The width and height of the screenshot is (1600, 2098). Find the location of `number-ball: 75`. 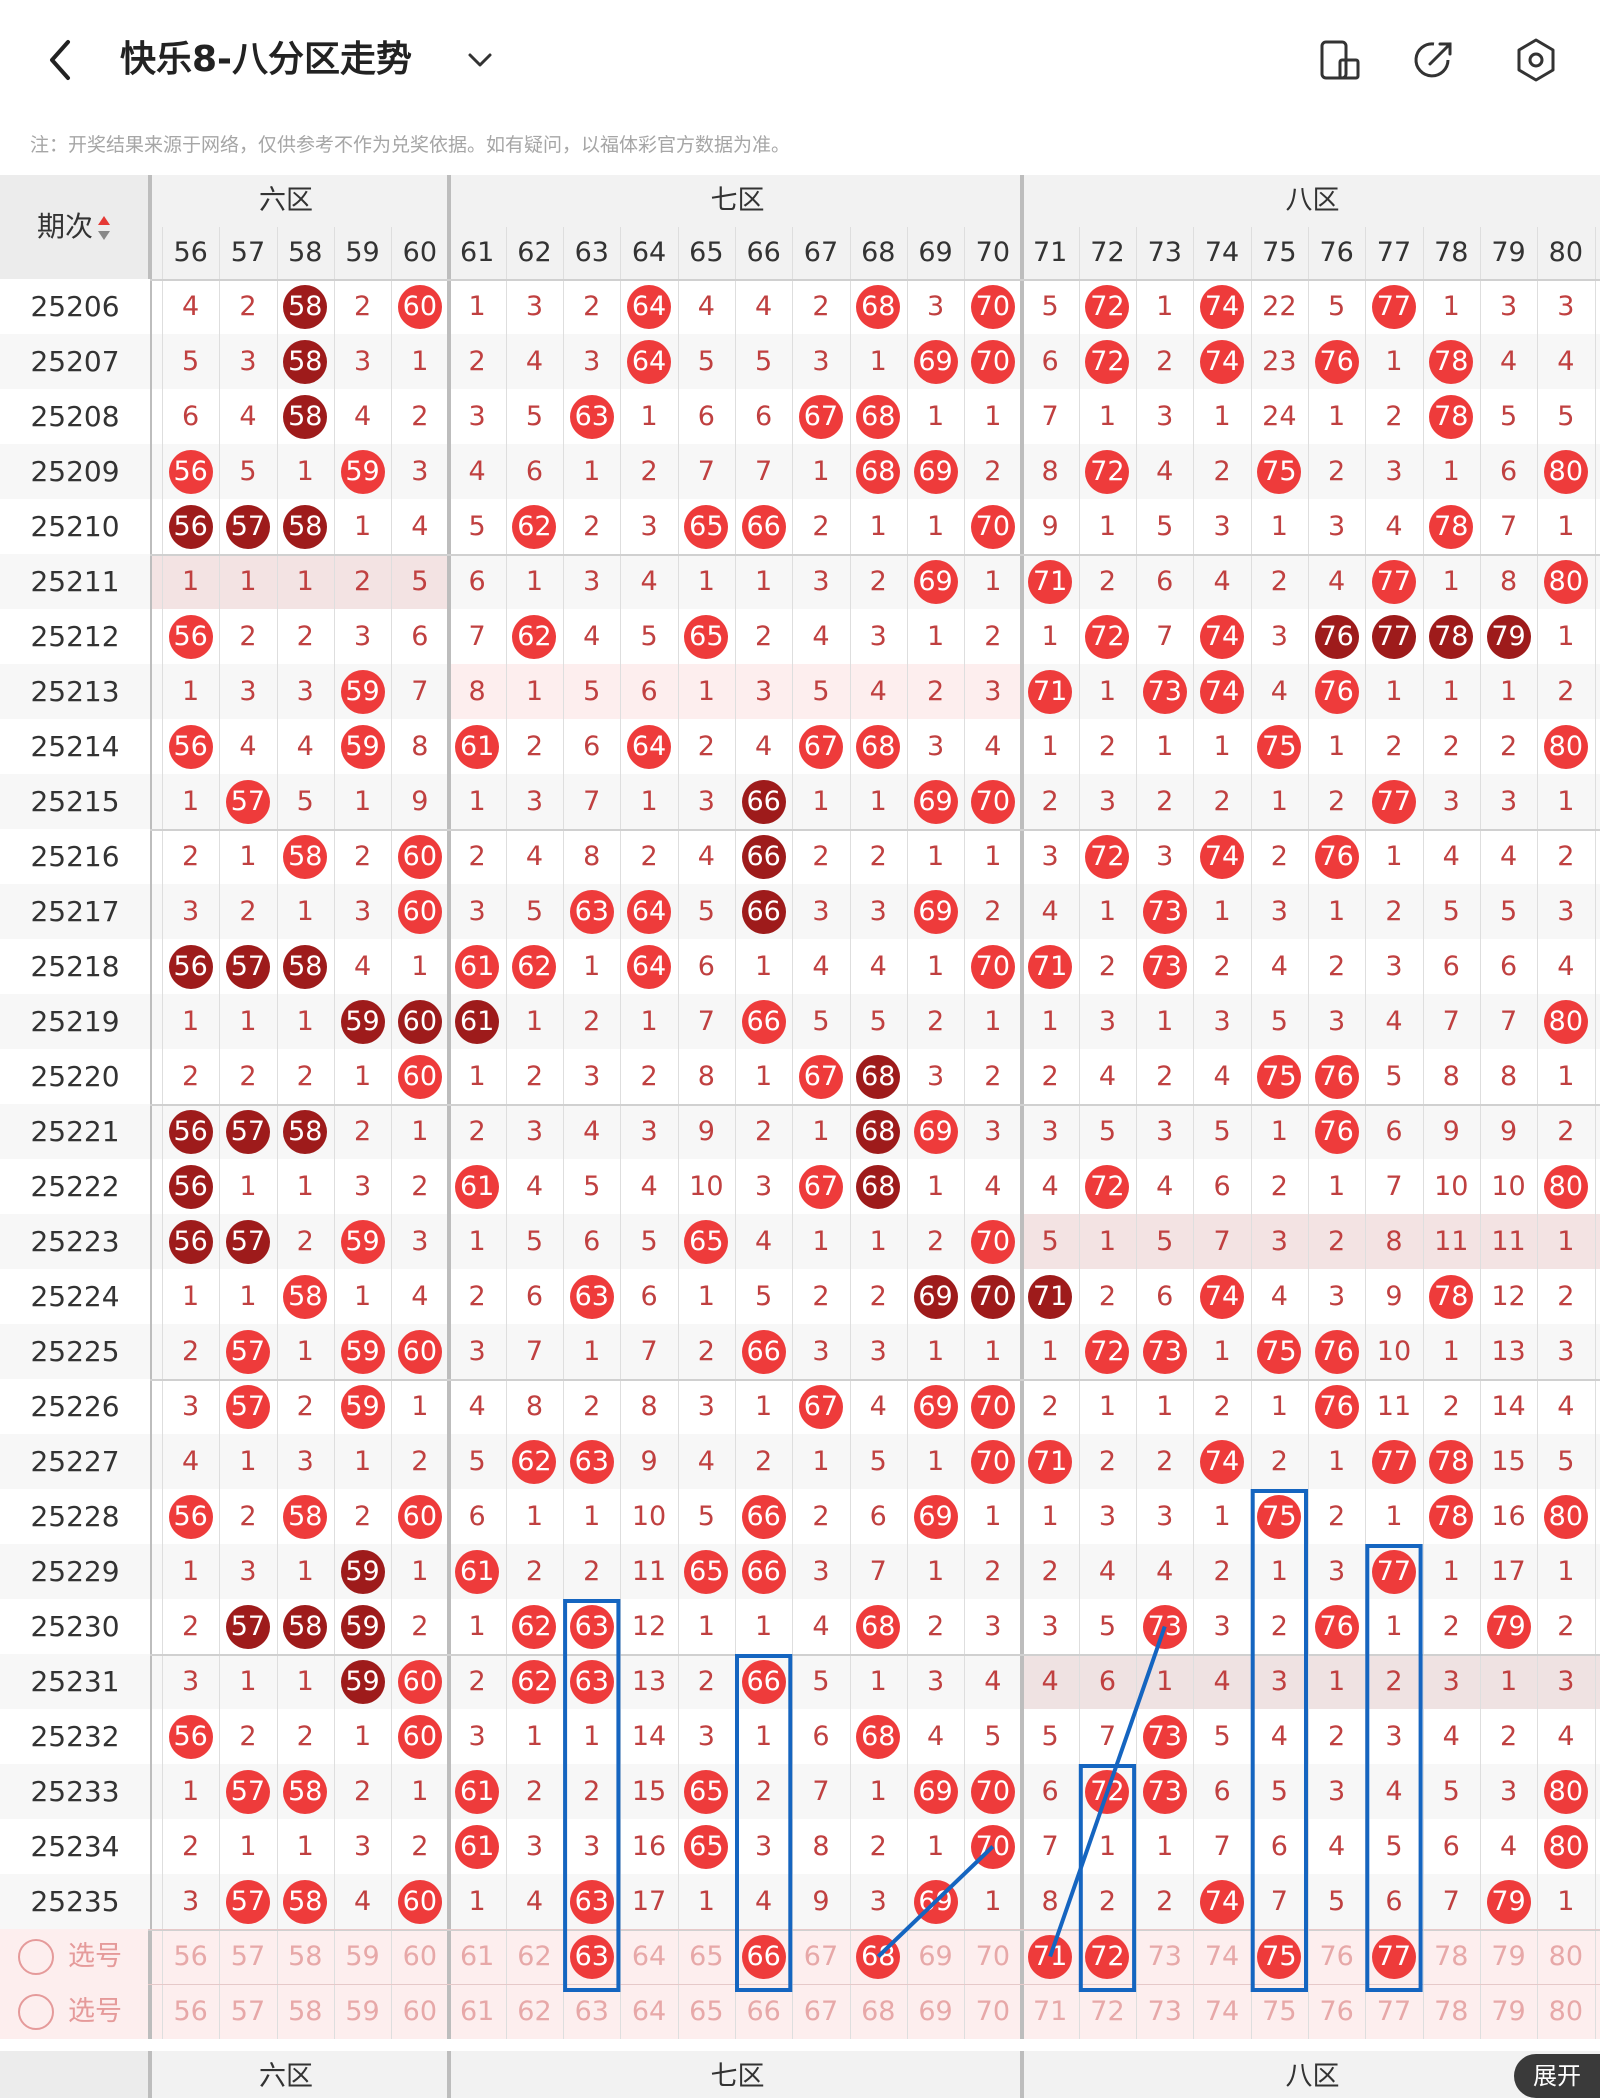

number-ball: 75 is located at coordinates (1279, 1076).